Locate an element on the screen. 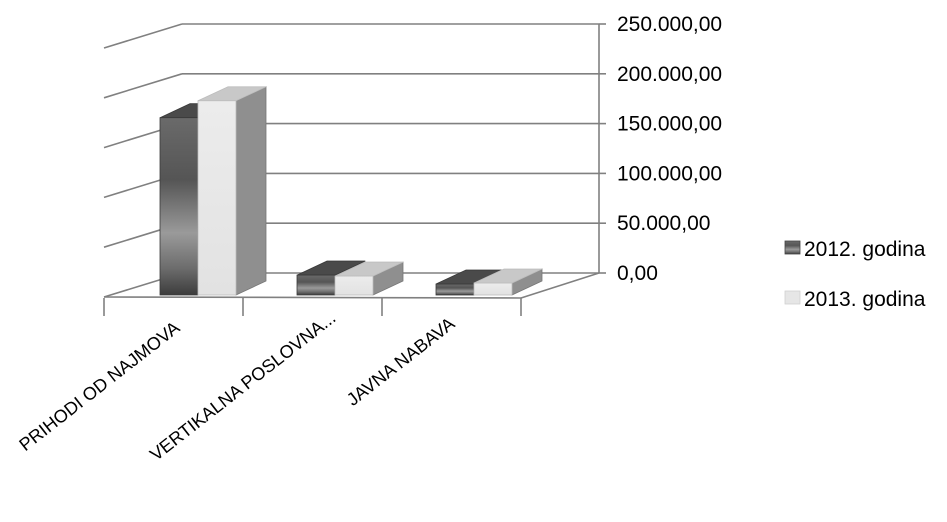 The image size is (947, 522). y-tick-label: 150.000,00 is located at coordinates (669, 124).